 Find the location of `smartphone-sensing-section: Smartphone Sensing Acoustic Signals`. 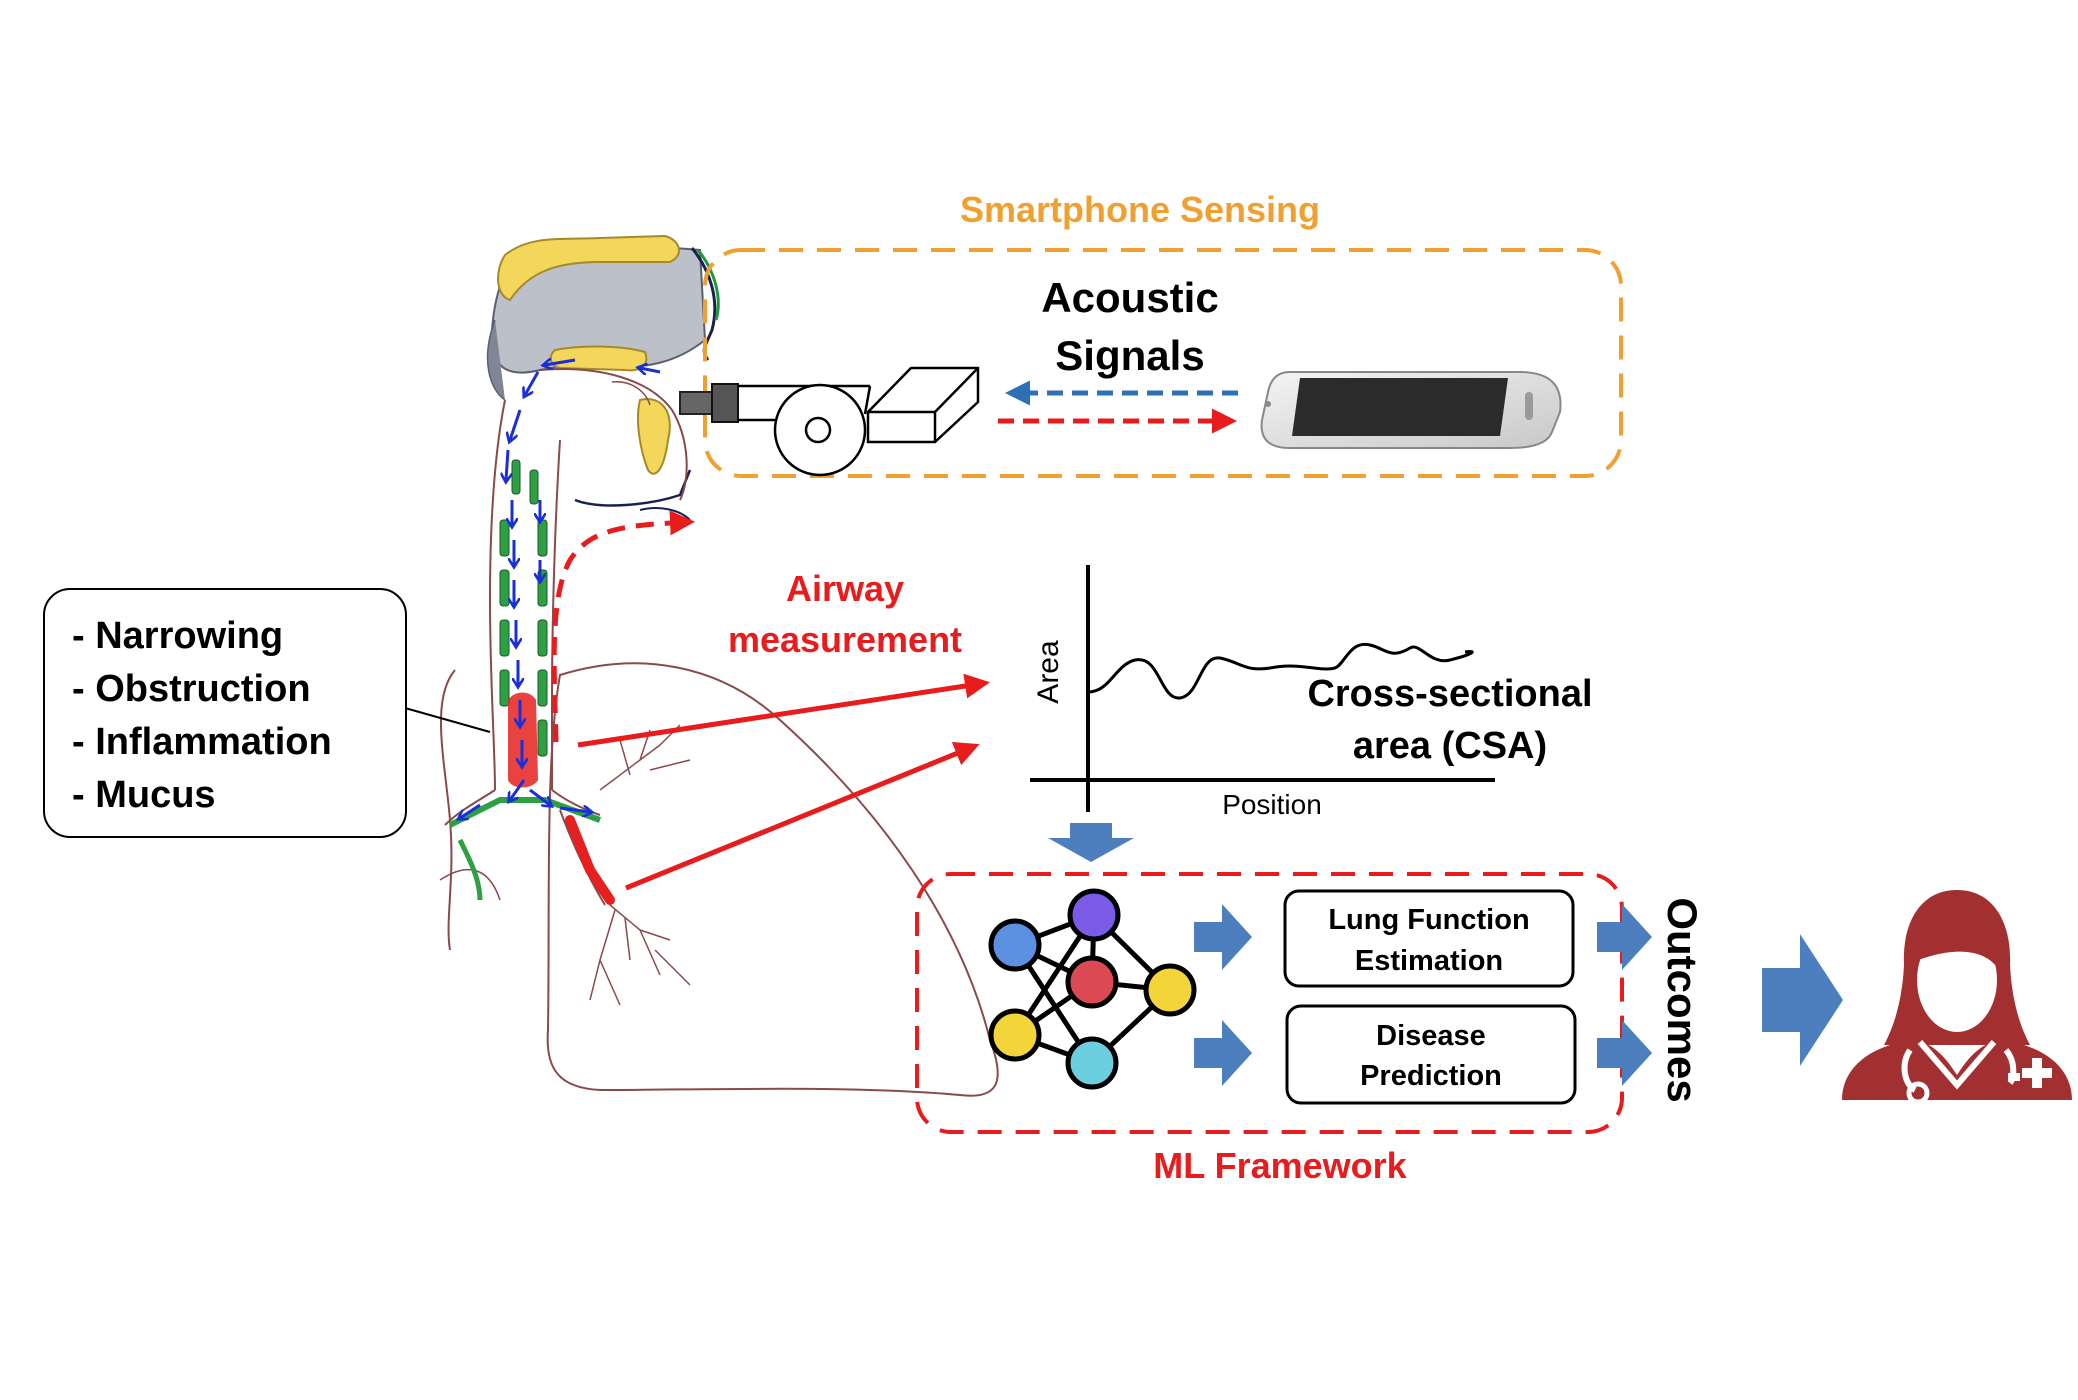

smartphone-sensing-section: Smartphone Sensing Acoustic Signals is located at coordinates (1151, 333).